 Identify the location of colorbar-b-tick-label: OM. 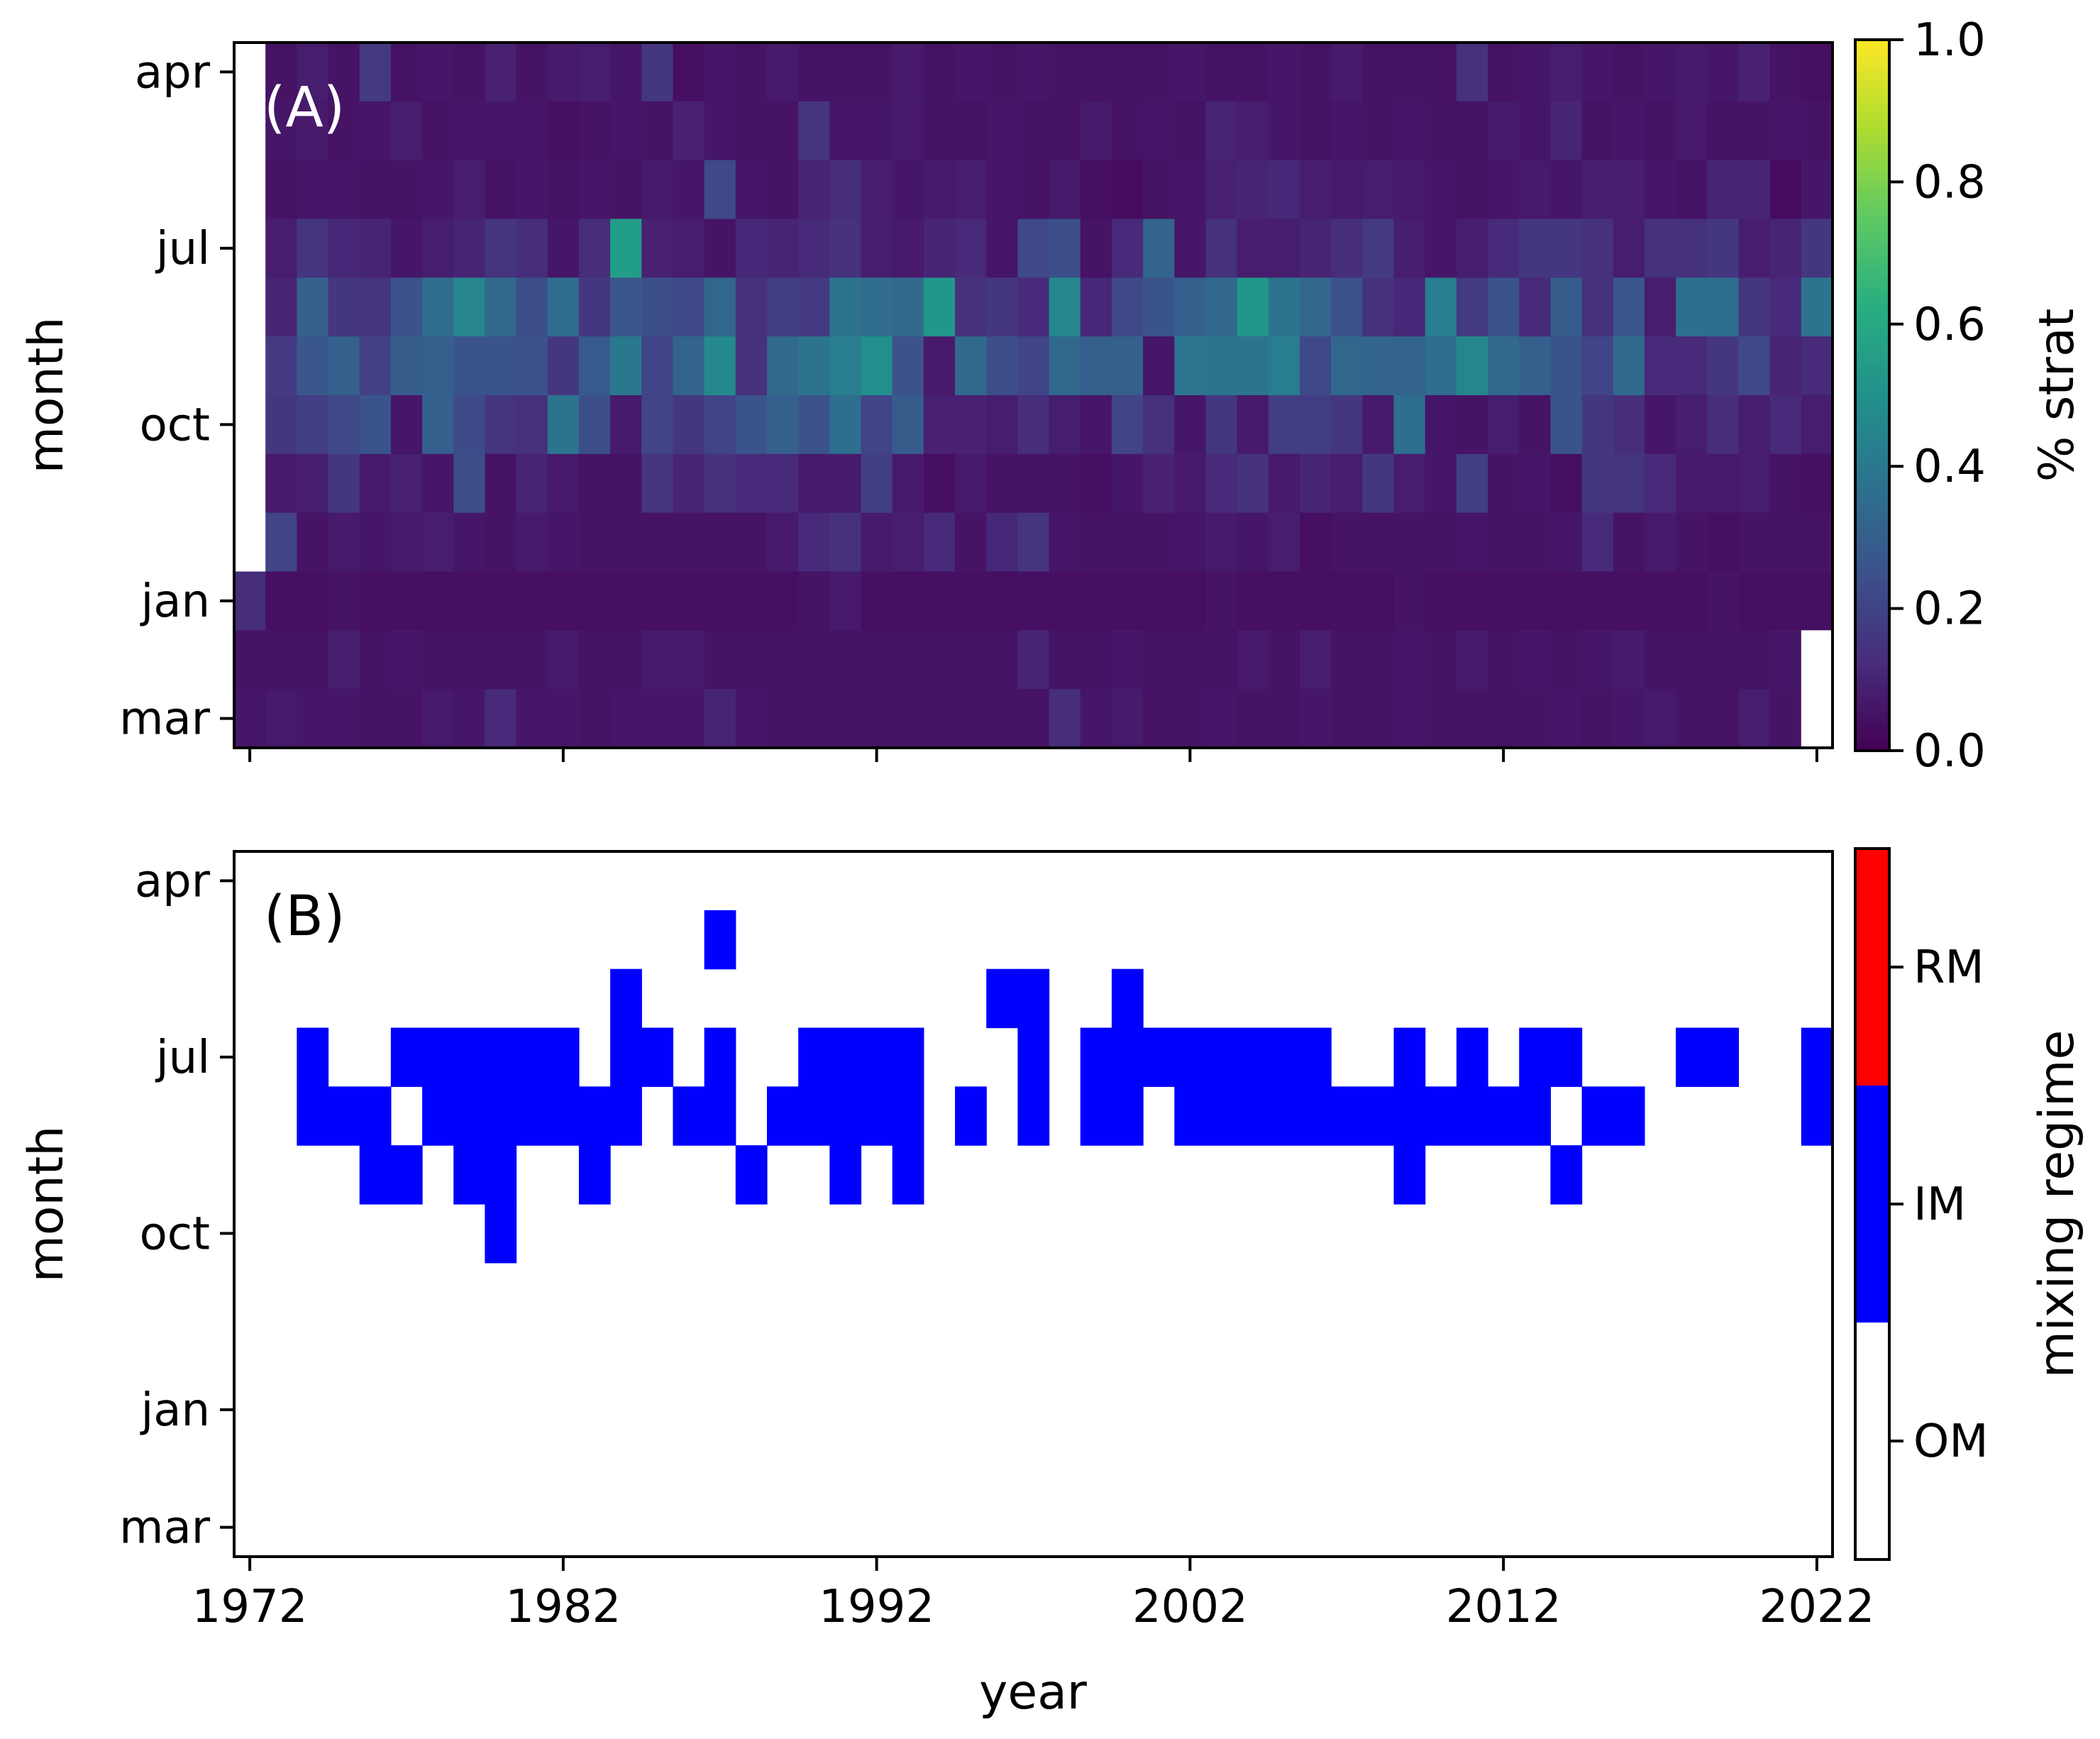
(1951, 1441).